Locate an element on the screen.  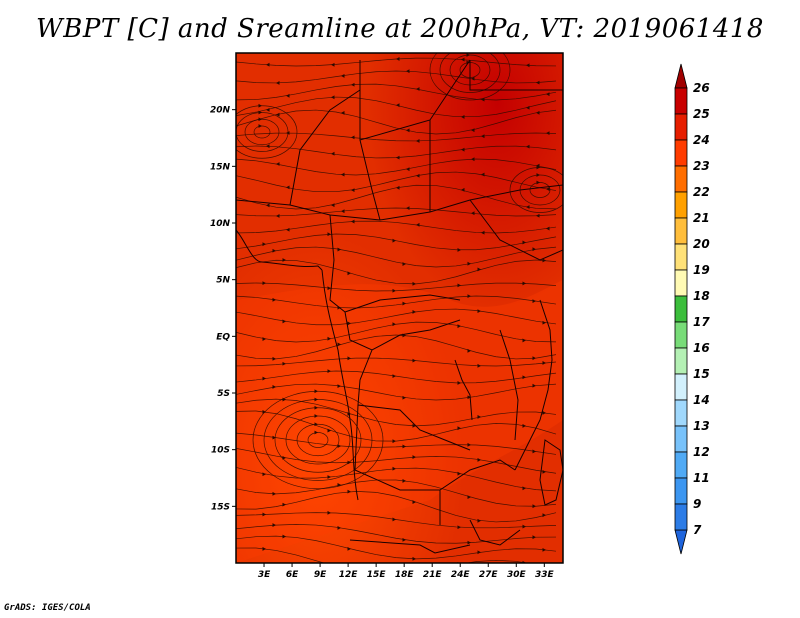
coastline-gulf is located at coordinates (340, 385).